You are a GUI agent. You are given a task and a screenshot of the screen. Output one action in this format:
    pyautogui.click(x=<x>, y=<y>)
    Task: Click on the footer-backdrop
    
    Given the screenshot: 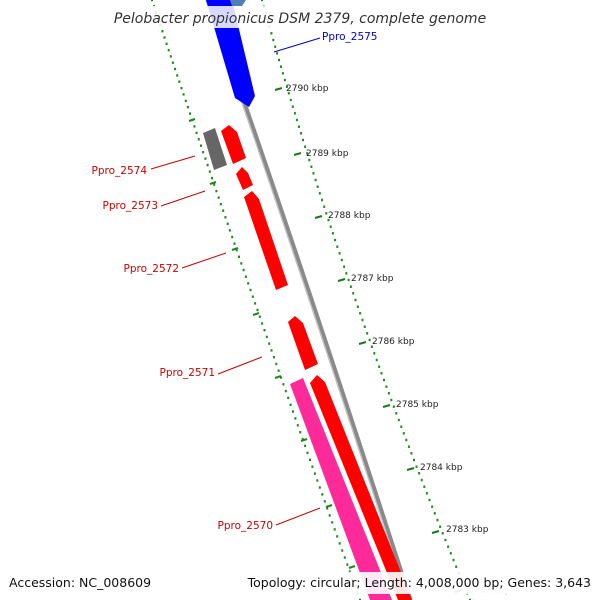 What is the action you would take?
    pyautogui.click(x=300, y=583)
    